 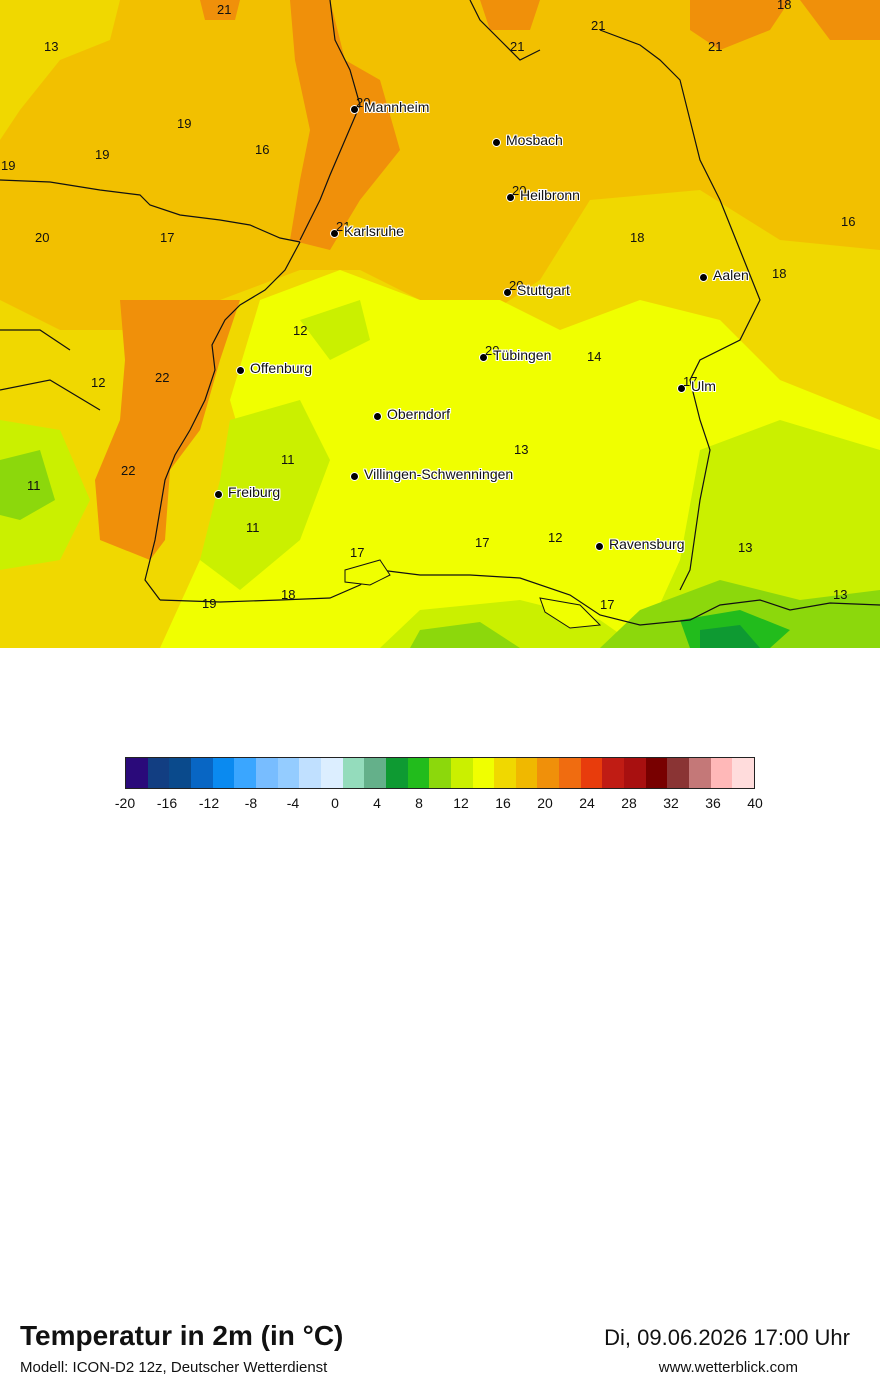 I want to click on legend-tick-label: 32, so click(x=671, y=803).